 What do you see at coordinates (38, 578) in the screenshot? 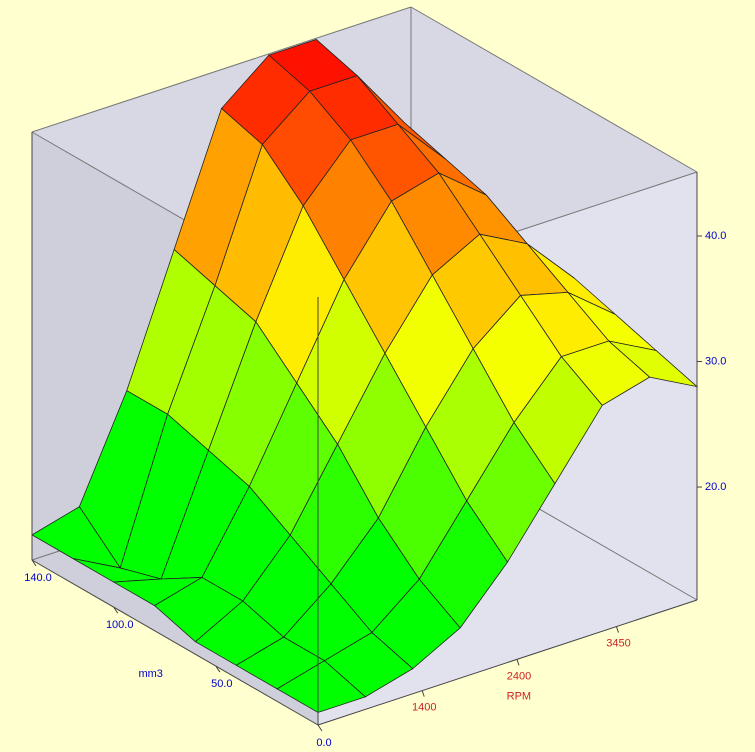
I see `y-tick-label: 140.0` at bounding box center [38, 578].